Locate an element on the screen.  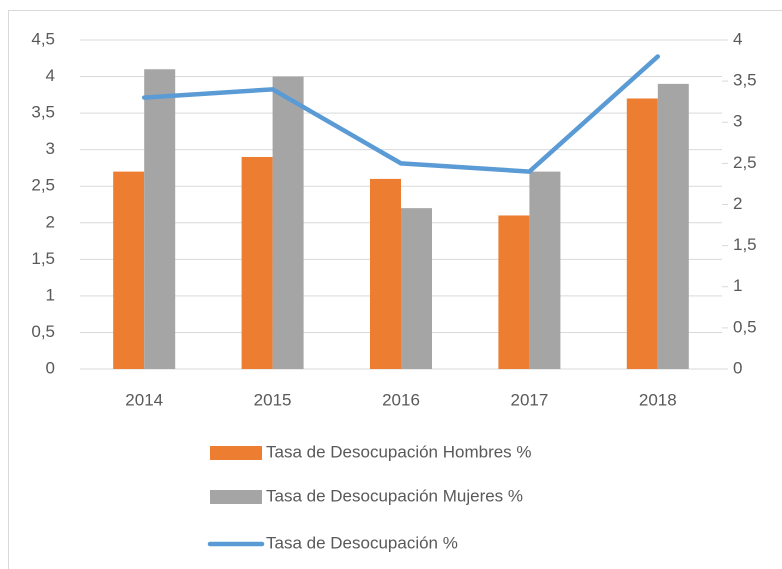
line is located at coordinates (401, 114).